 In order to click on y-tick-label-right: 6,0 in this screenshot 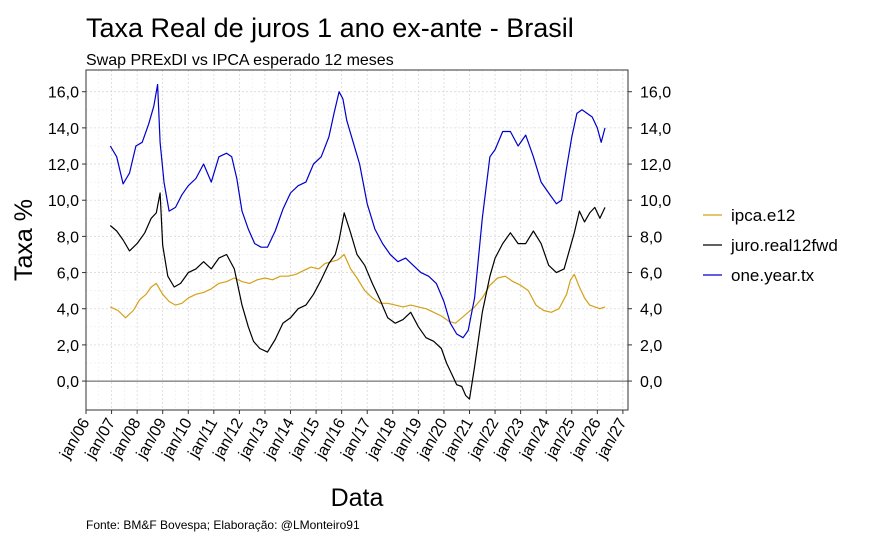, I will do `click(651, 274)`.